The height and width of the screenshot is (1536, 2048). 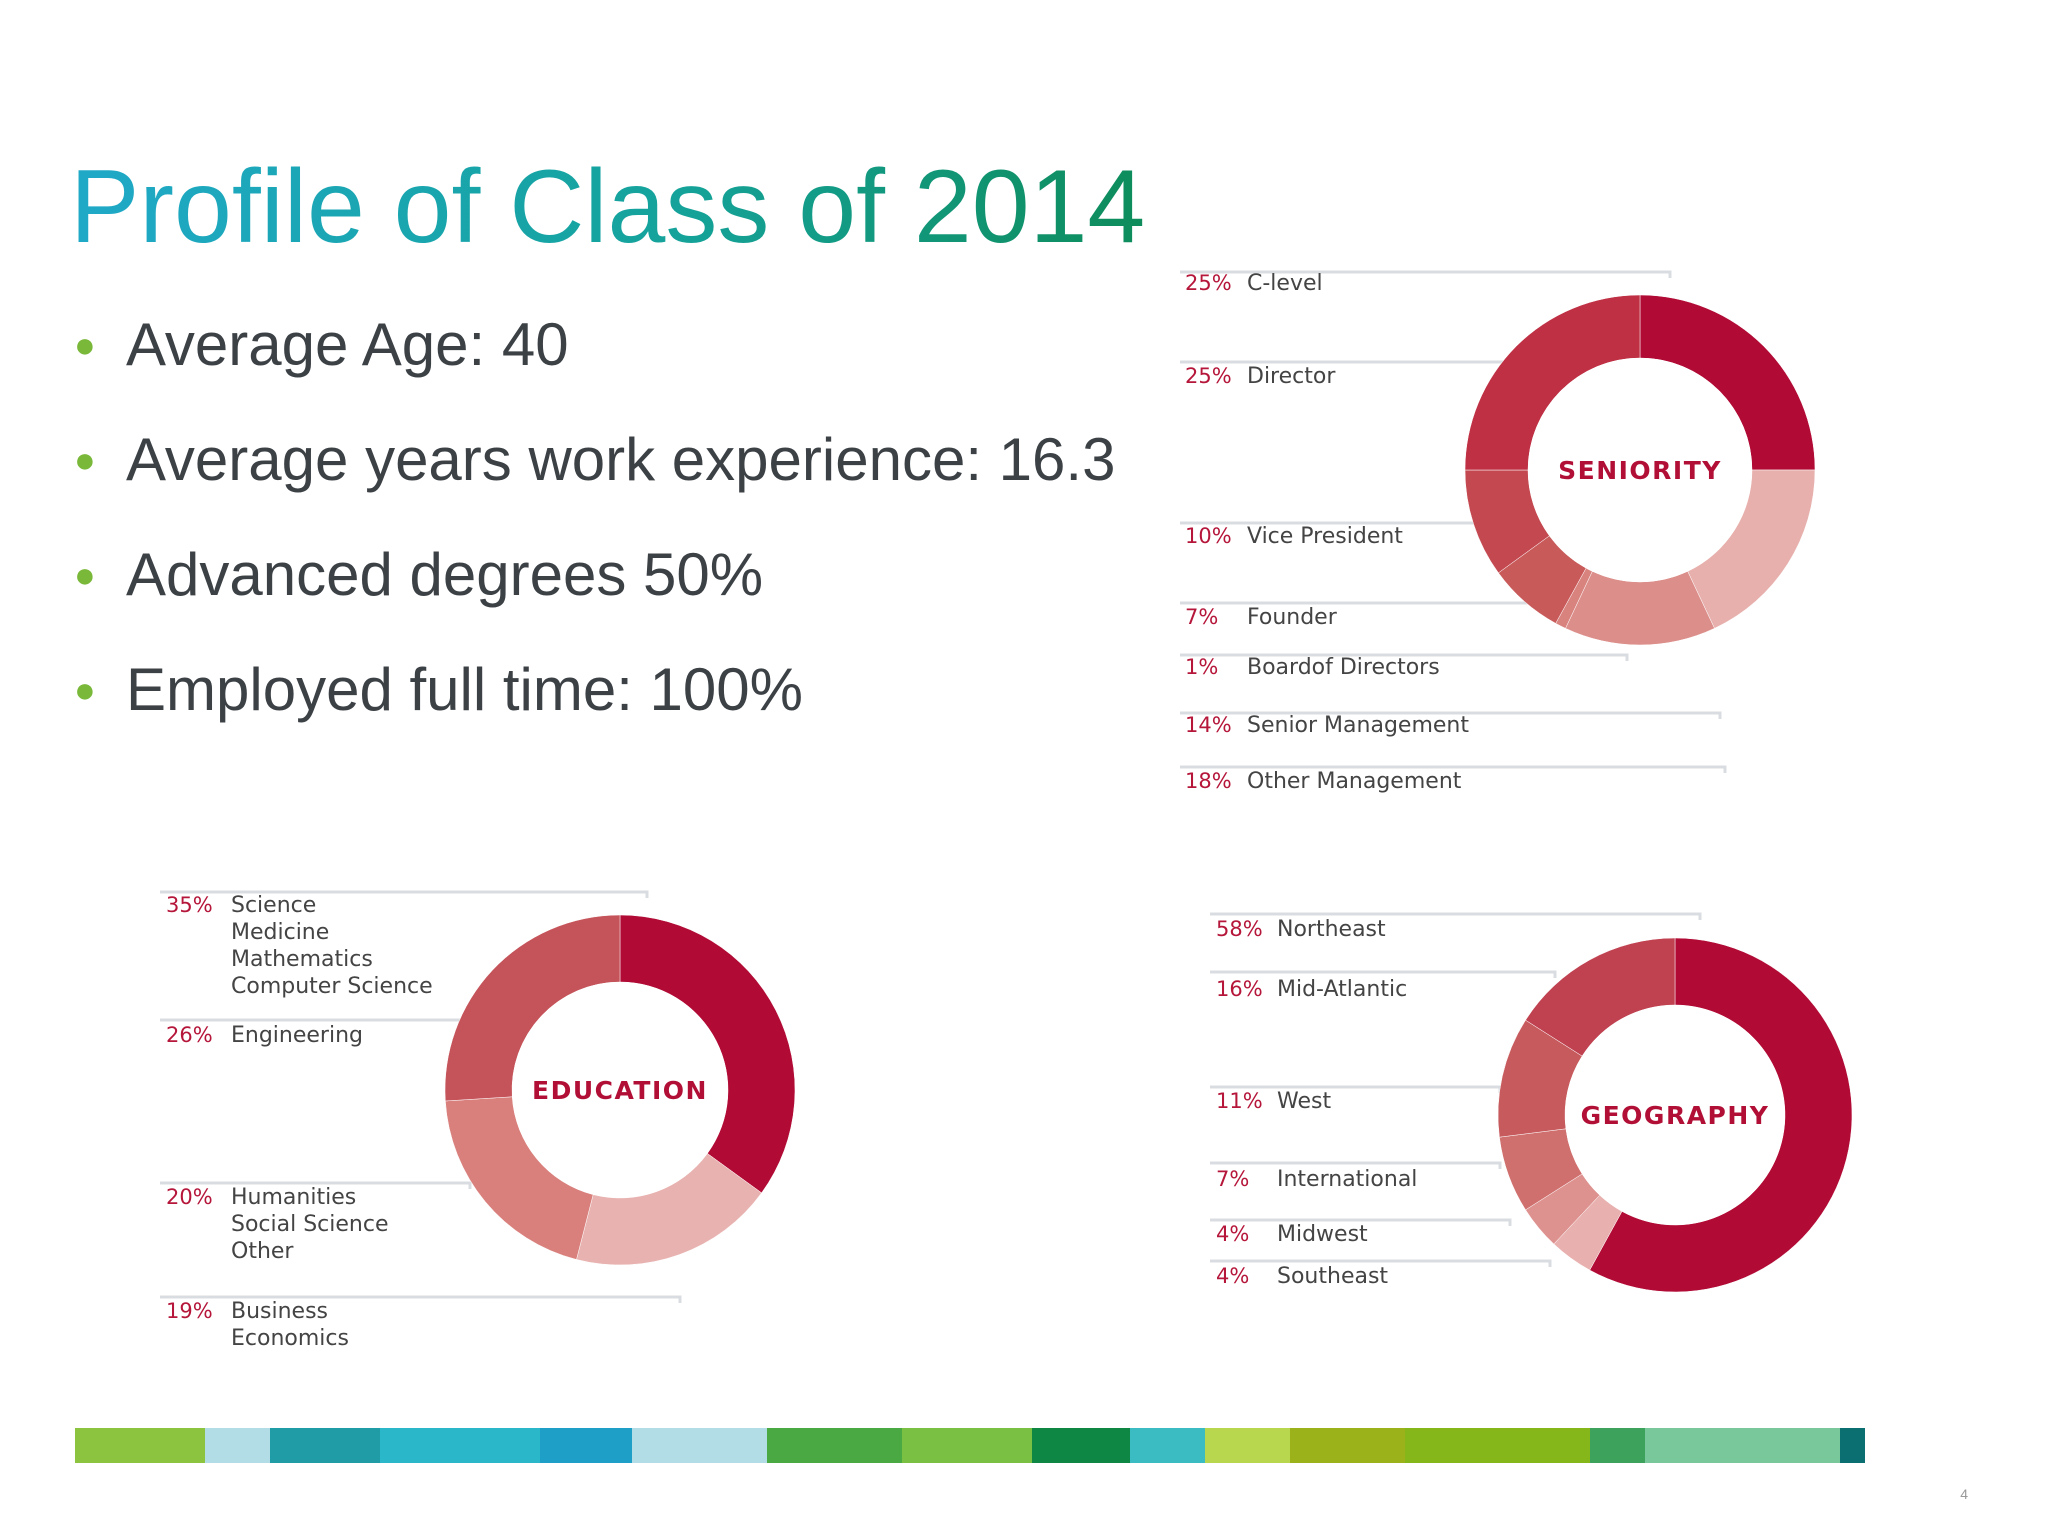 I want to click on slice-category-label: Mathematics, so click(x=302, y=959).